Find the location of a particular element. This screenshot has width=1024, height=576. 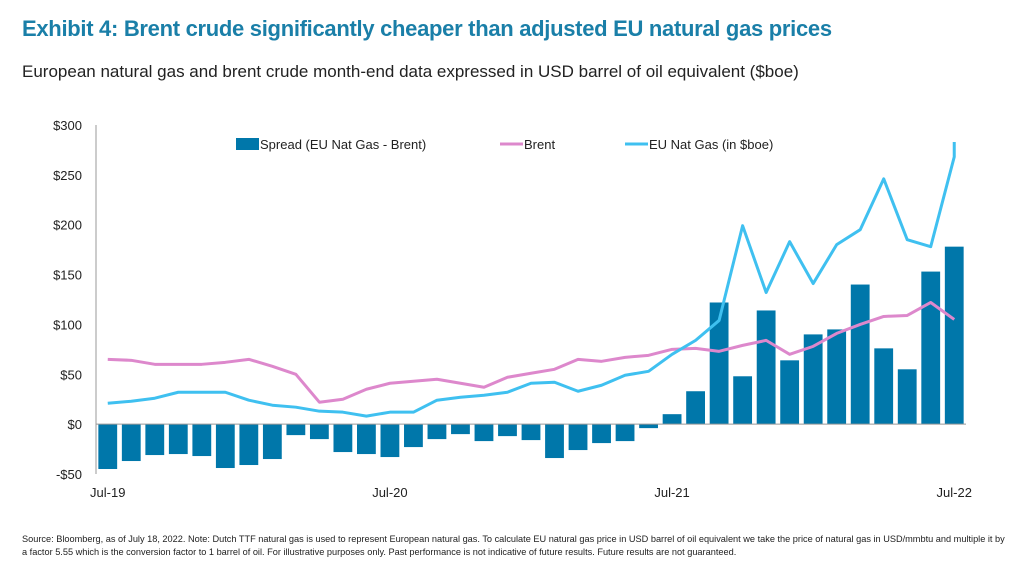

x-tick-label: Jul-19 is located at coordinates (107, 492).